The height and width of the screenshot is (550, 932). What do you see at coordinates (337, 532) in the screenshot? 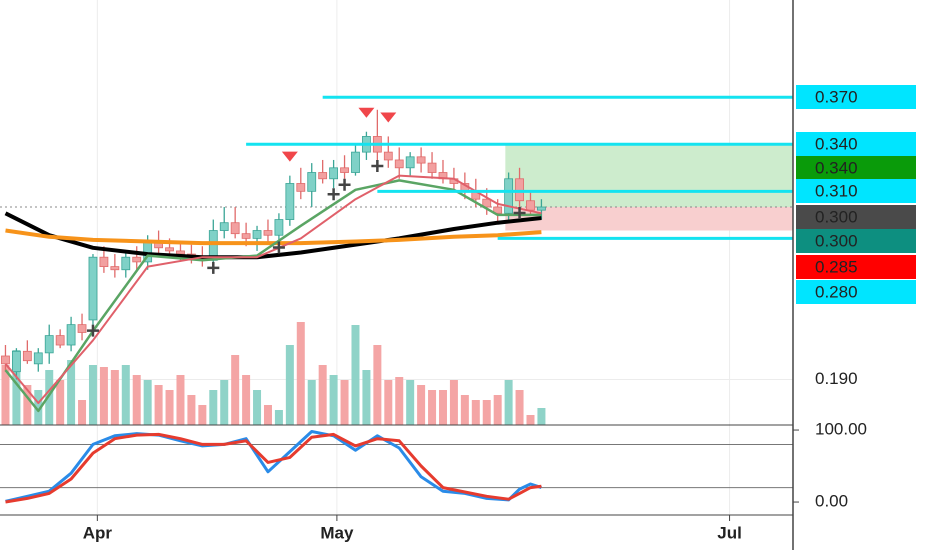
I see `x-tick-label: May` at bounding box center [337, 532].